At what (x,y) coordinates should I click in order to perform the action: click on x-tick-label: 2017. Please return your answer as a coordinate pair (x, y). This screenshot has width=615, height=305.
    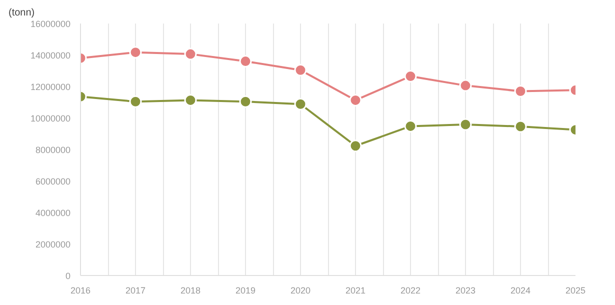
    Looking at the image, I should click on (135, 291).